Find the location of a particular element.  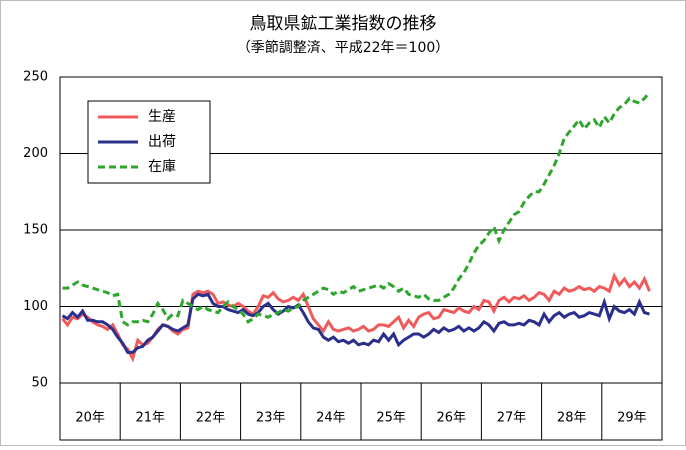

chart-title: 鳥取県鉱工業指数の推移 is located at coordinates (343, 24).